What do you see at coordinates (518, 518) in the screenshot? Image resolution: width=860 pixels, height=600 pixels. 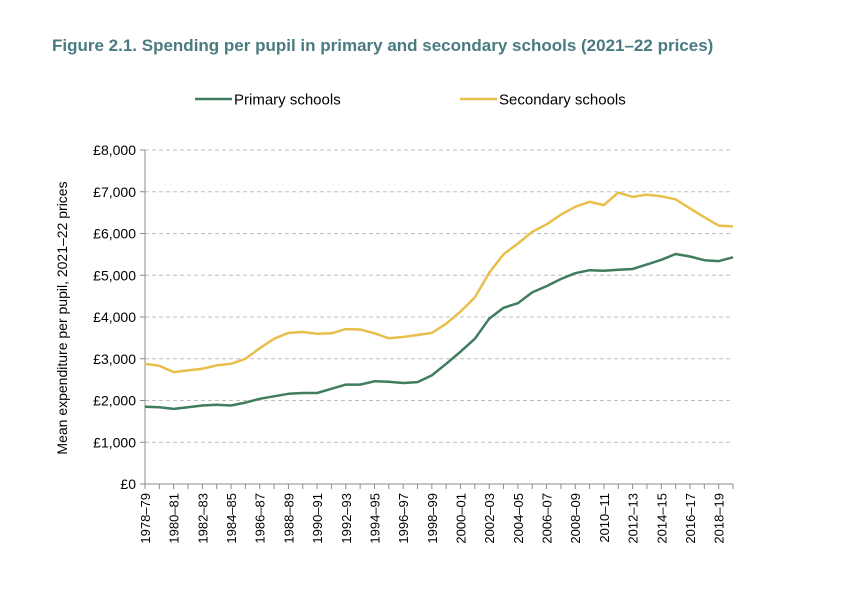 I see `x-tick-label: 2004–05` at bounding box center [518, 518].